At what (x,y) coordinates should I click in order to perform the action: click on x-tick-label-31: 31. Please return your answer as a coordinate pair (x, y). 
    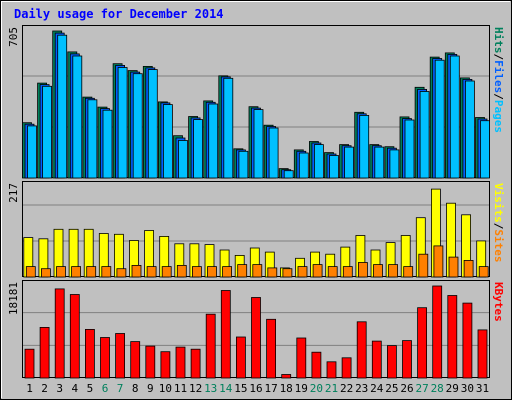
    Looking at the image, I should click on (482, 388).